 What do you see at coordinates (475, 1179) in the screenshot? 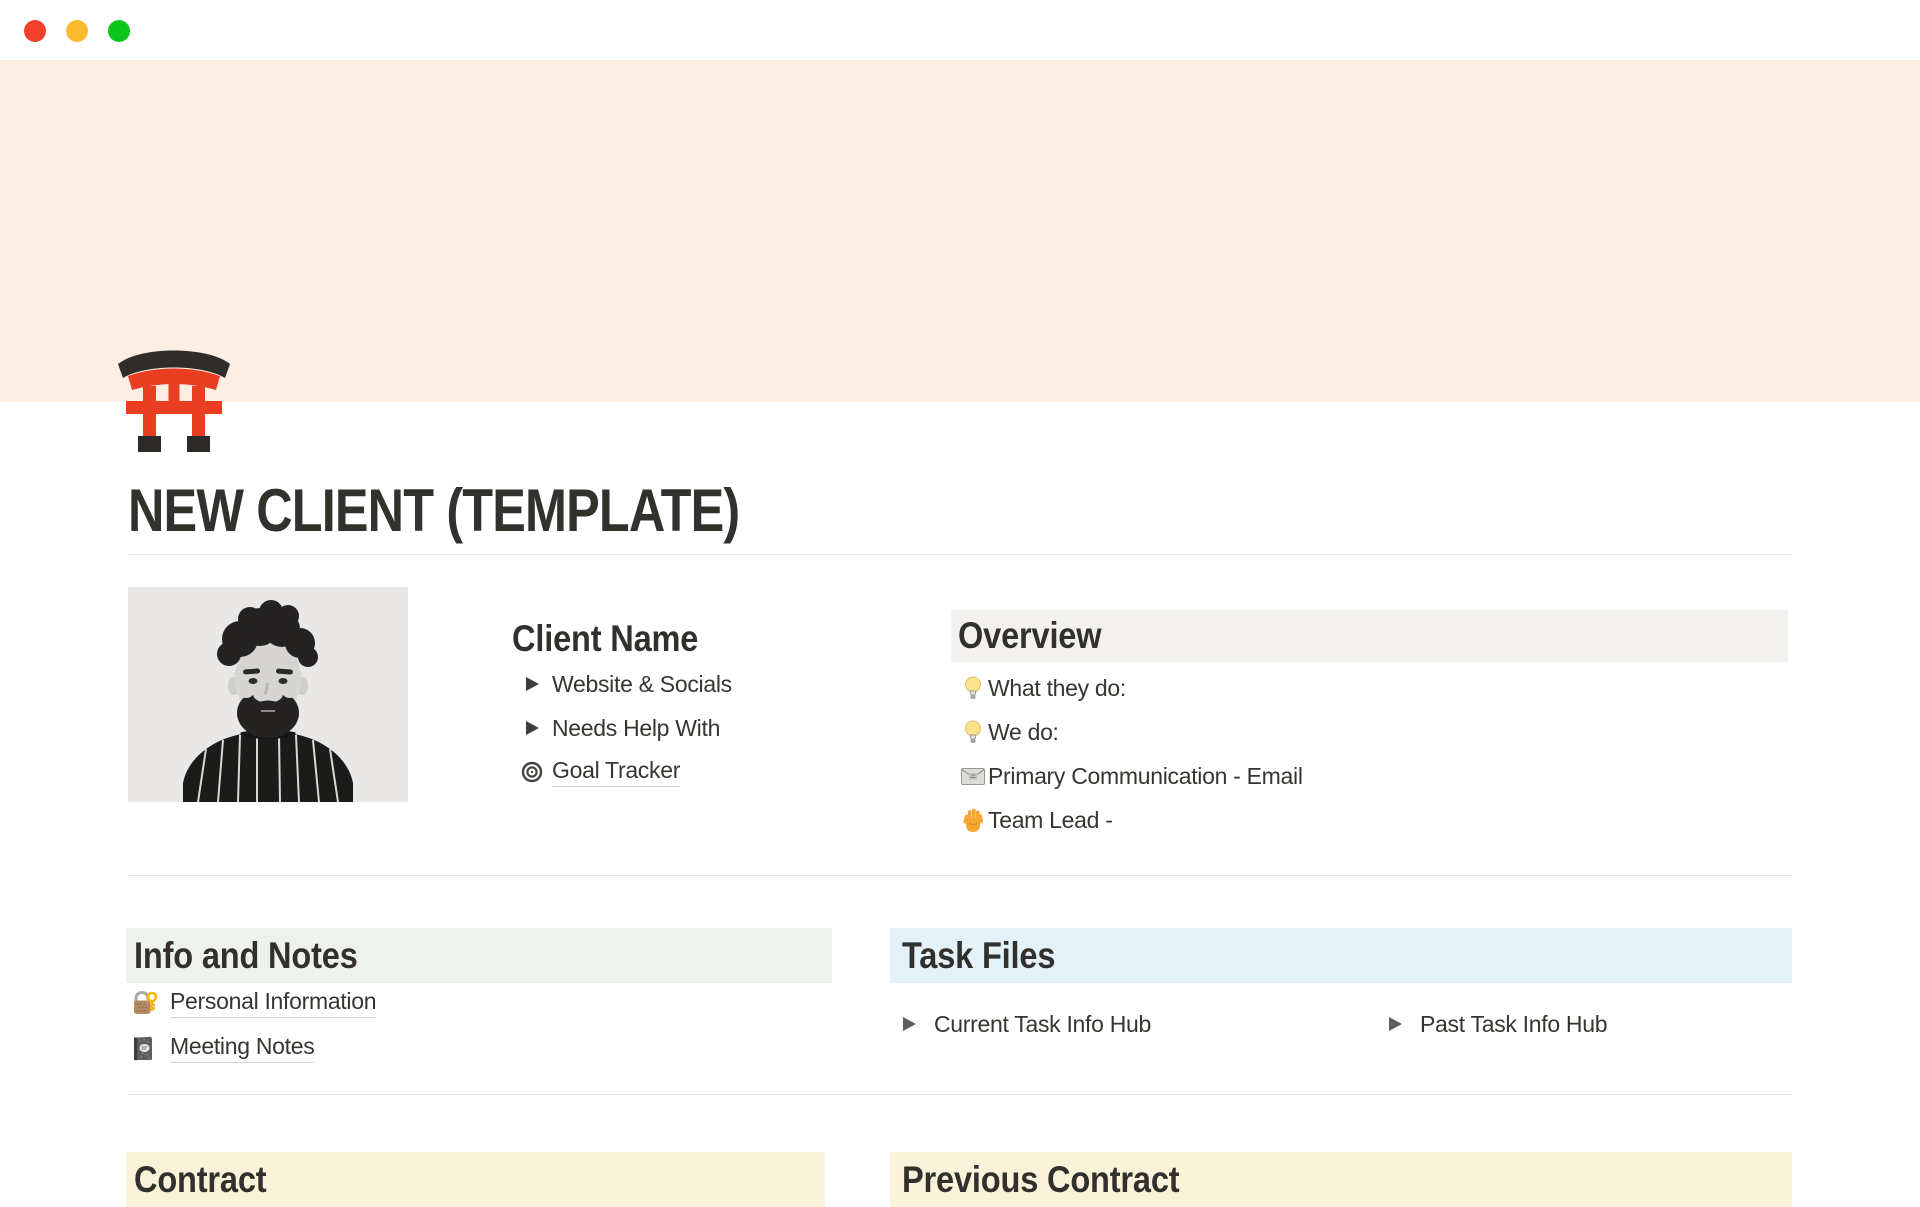
I see `contract-heading: Contract` at bounding box center [475, 1179].